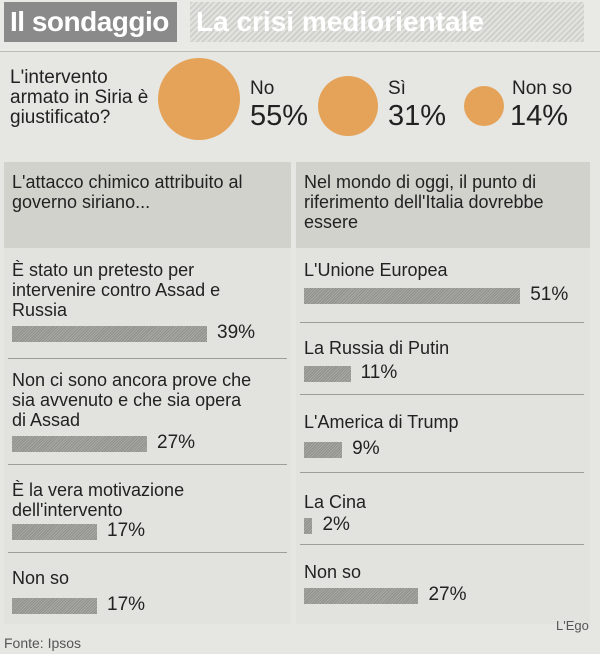  Describe the element at coordinates (376, 270) in the screenshot. I see `right-item-label: L'Unione Europea` at that location.